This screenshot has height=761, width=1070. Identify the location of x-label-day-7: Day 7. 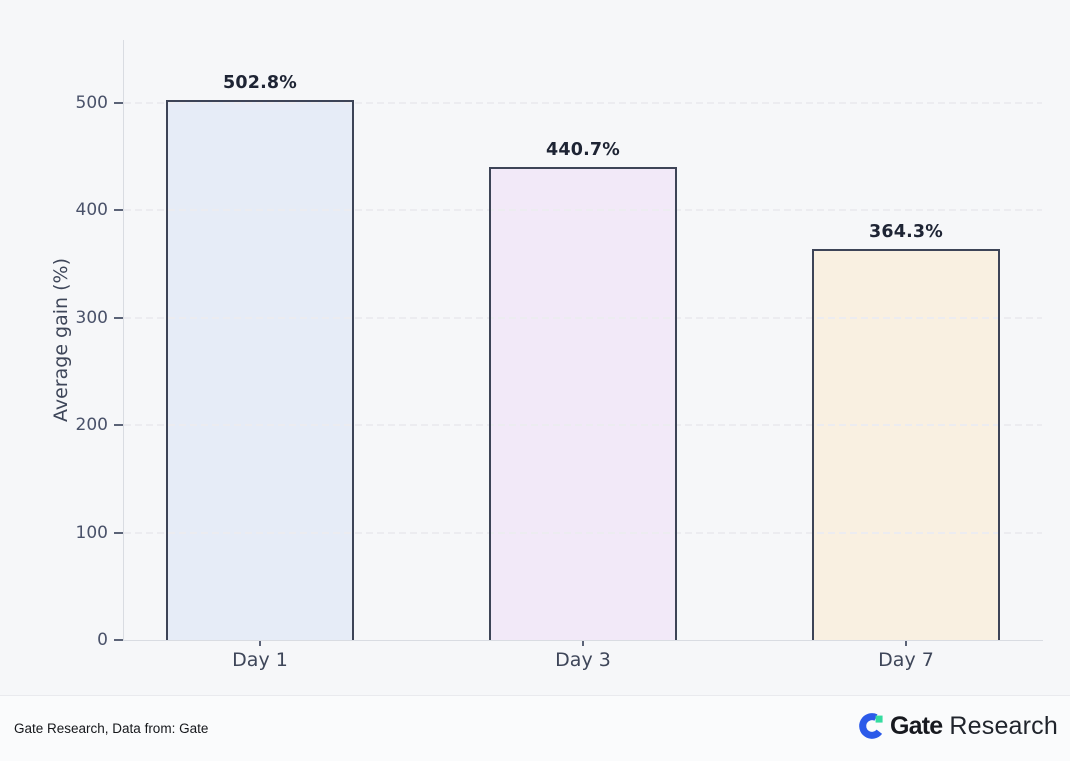
(906, 660).